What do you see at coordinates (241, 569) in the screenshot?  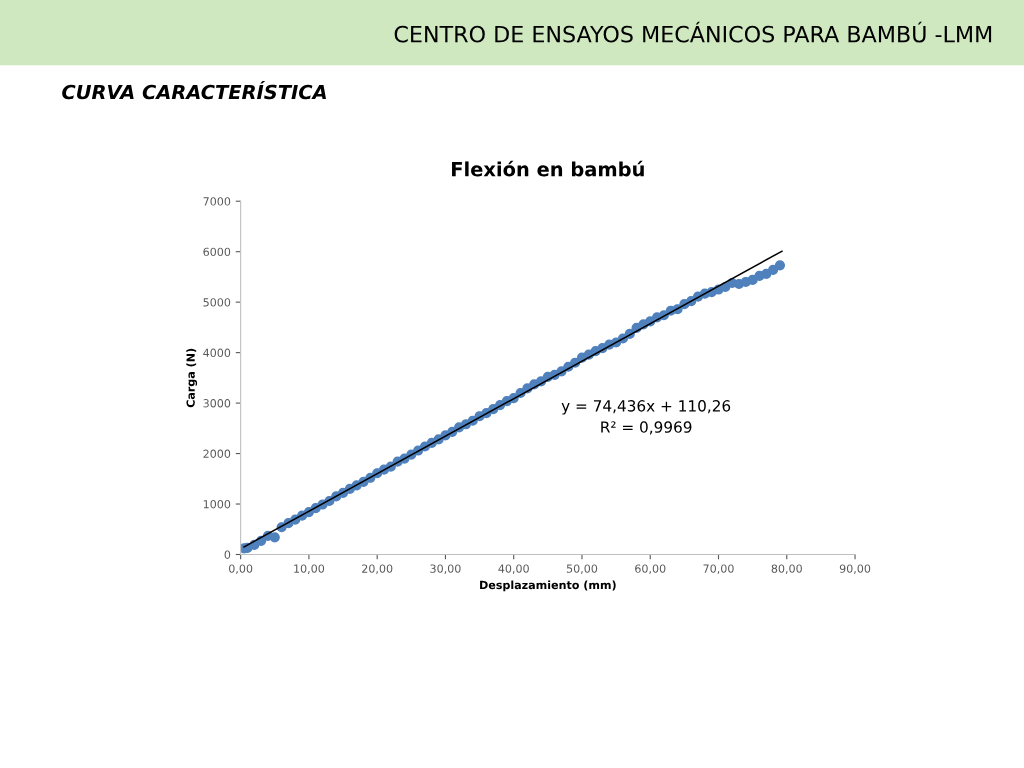 I see `x-tick-label: 0,00` at bounding box center [241, 569].